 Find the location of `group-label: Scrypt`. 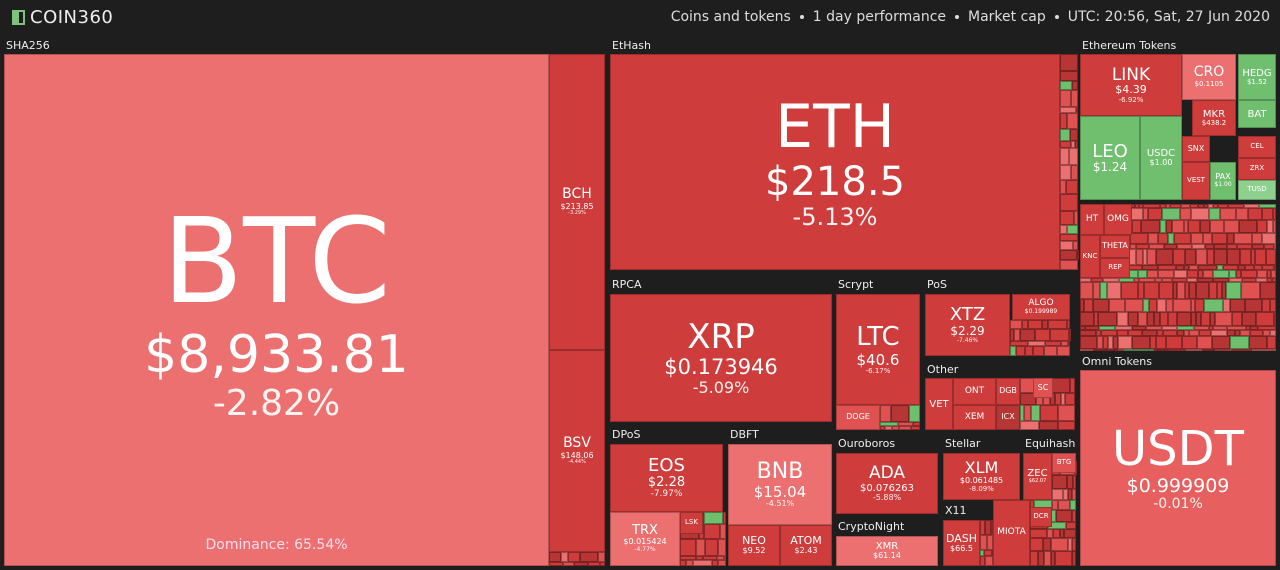

group-label: Scrypt is located at coordinates (856, 284).